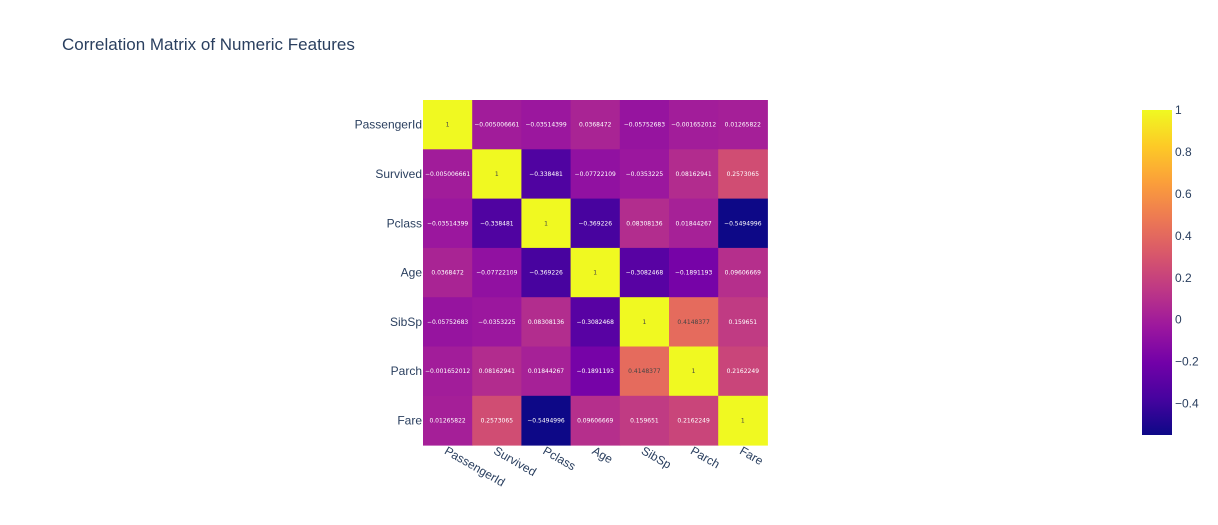  Describe the element at coordinates (595, 174) in the screenshot. I see `heatmap-cell-label: −0.07722109` at that location.